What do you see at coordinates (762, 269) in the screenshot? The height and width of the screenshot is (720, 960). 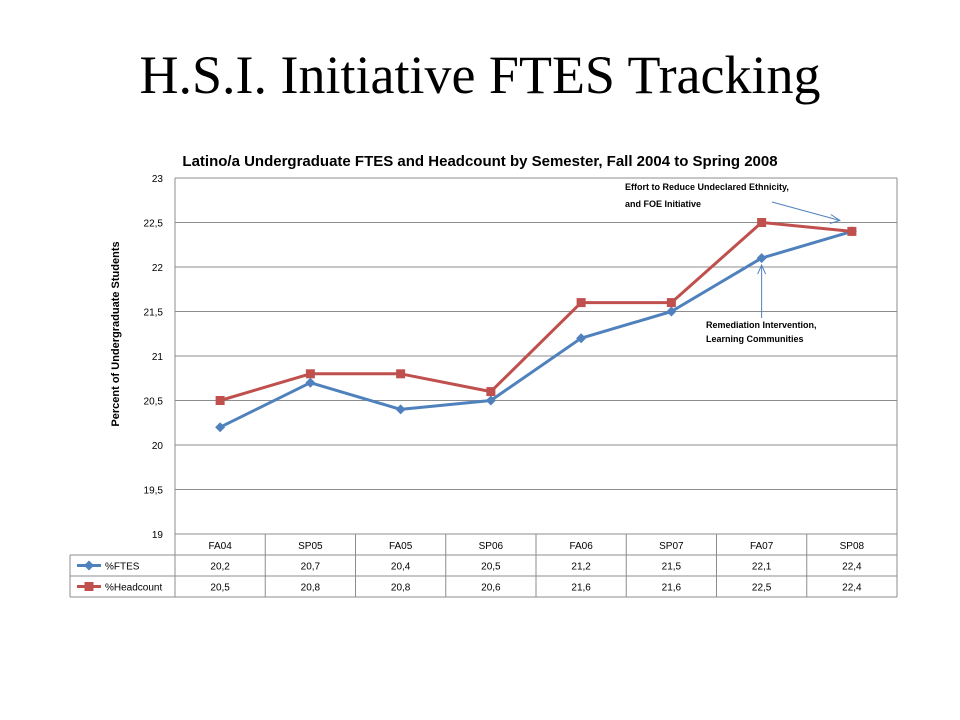 I see `annotation-2-arrowhead` at bounding box center [762, 269].